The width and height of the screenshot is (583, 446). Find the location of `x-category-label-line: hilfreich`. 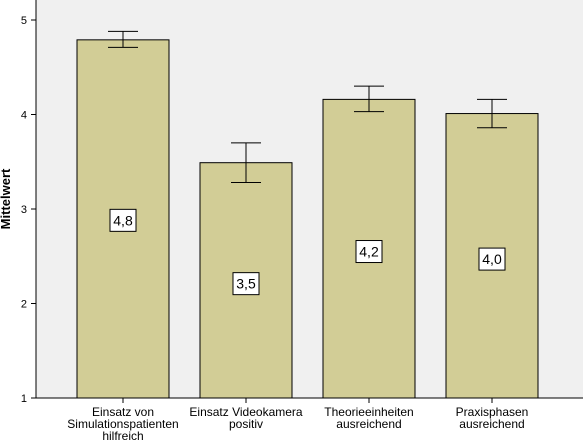

x-category-label-line: hilfreich is located at coordinates (122, 436).